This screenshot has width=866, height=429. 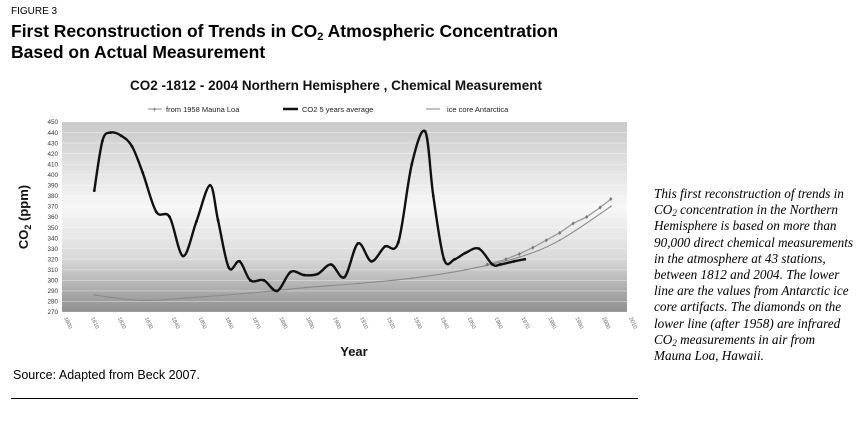 What do you see at coordinates (52, 302) in the screenshot?
I see `y-tick-label: 280` at bounding box center [52, 302].